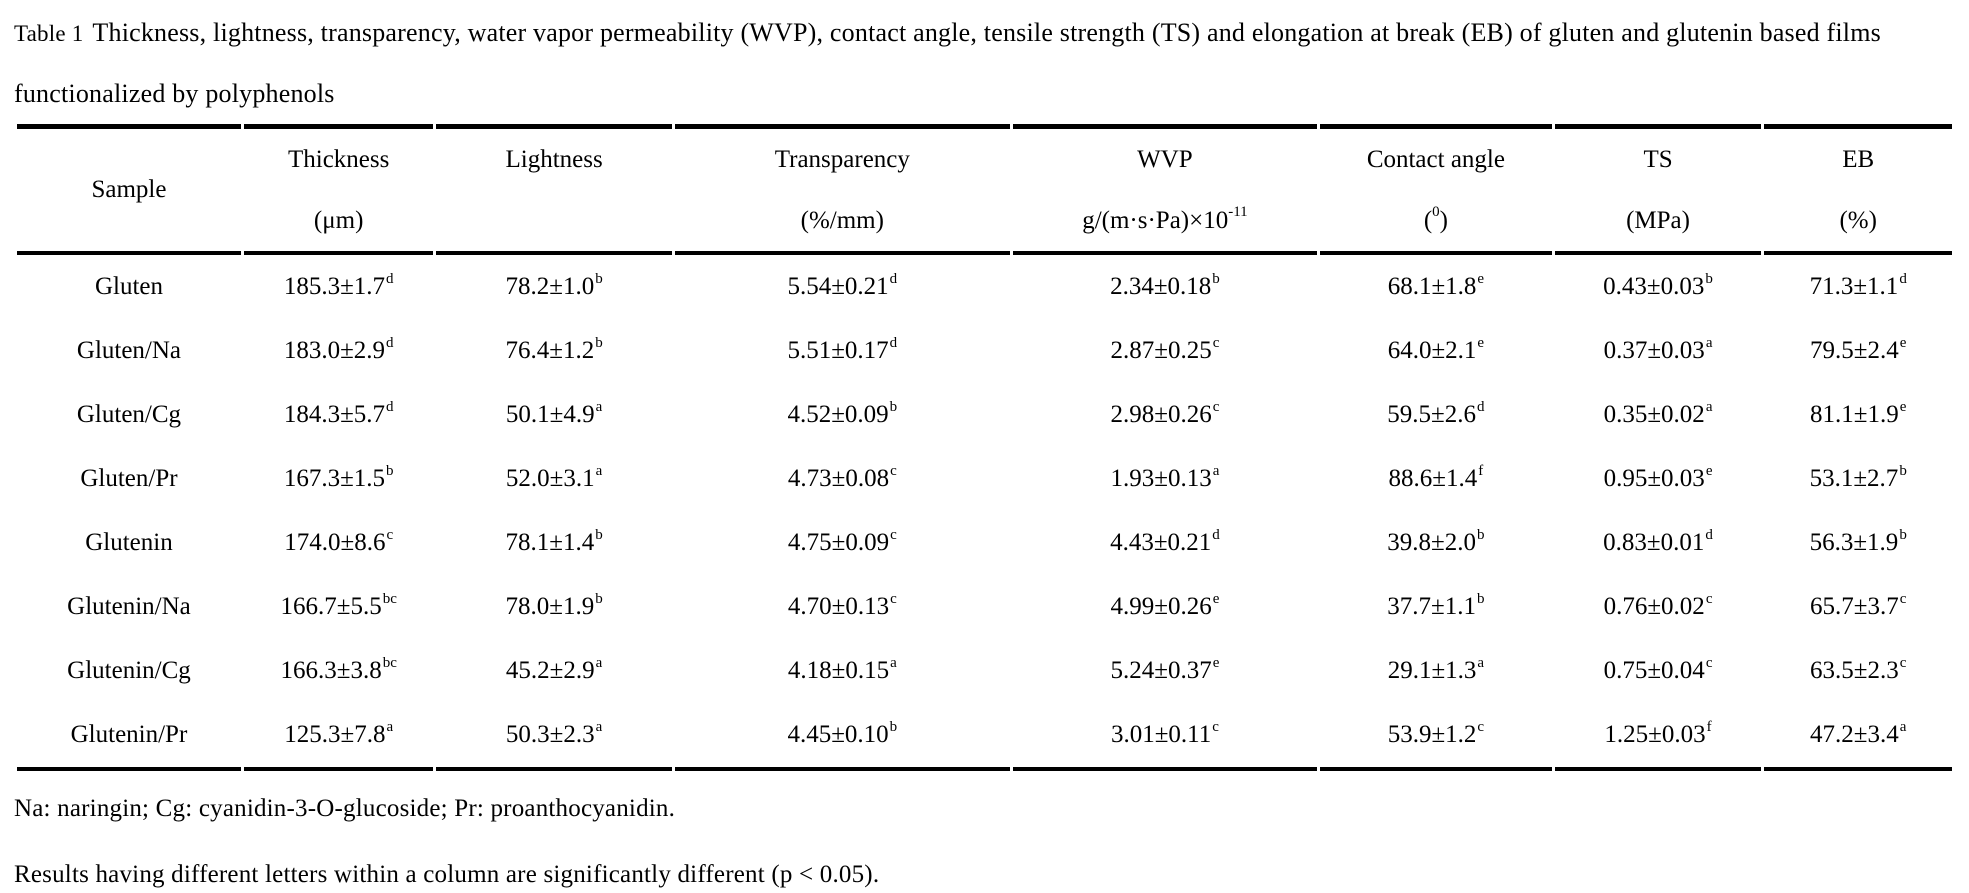 Image resolution: width=1969 pixels, height=893 pixels. Describe the element at coordinates (129, 737) in the screenshot. I see `sample-cell: Glutenin/Pr` at that location.